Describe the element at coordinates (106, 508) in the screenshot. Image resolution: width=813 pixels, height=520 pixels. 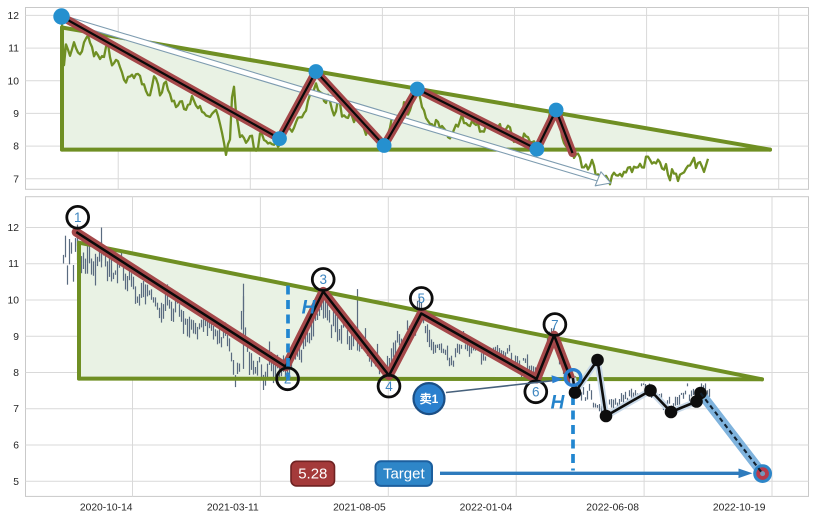
I see `svg-text: 2020-10-14` at that location.